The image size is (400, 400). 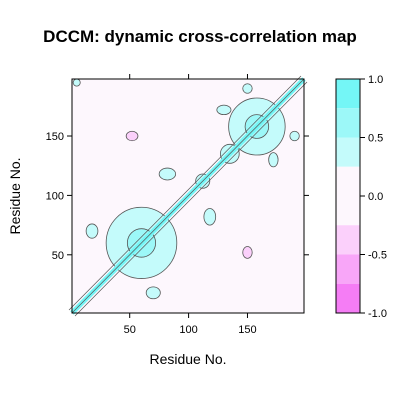 I want to click on y-tick-label-0: 50, so click(x=58, y=256).